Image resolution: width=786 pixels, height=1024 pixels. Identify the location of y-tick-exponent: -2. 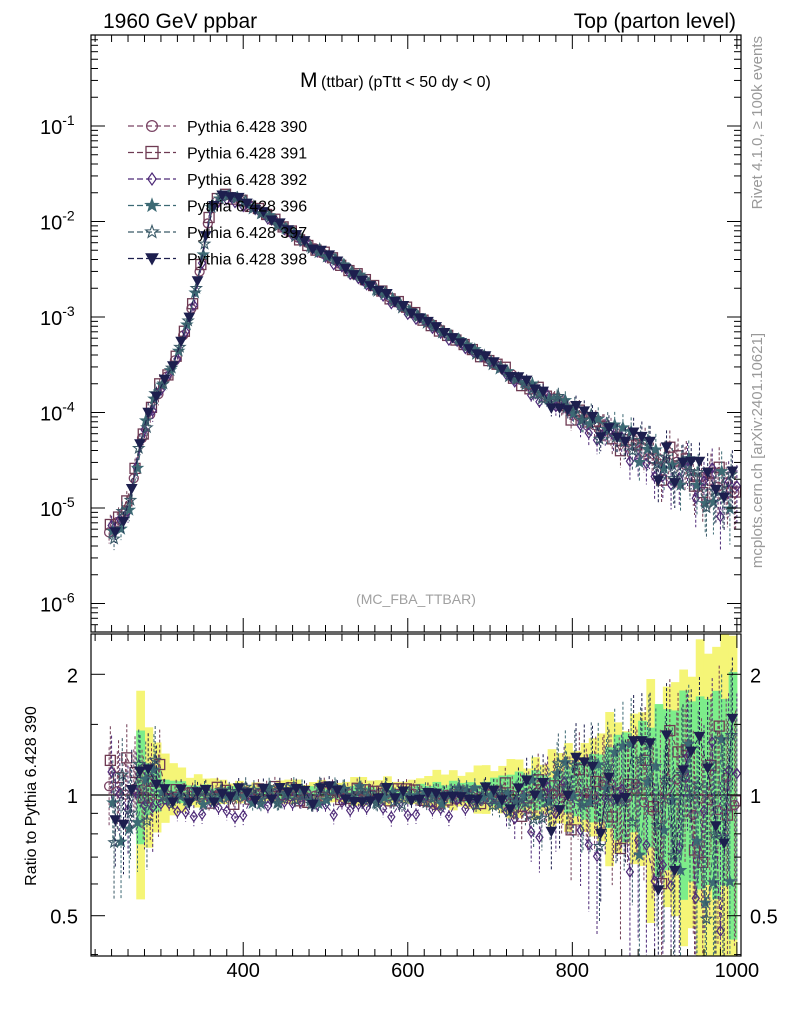
(68, 216).